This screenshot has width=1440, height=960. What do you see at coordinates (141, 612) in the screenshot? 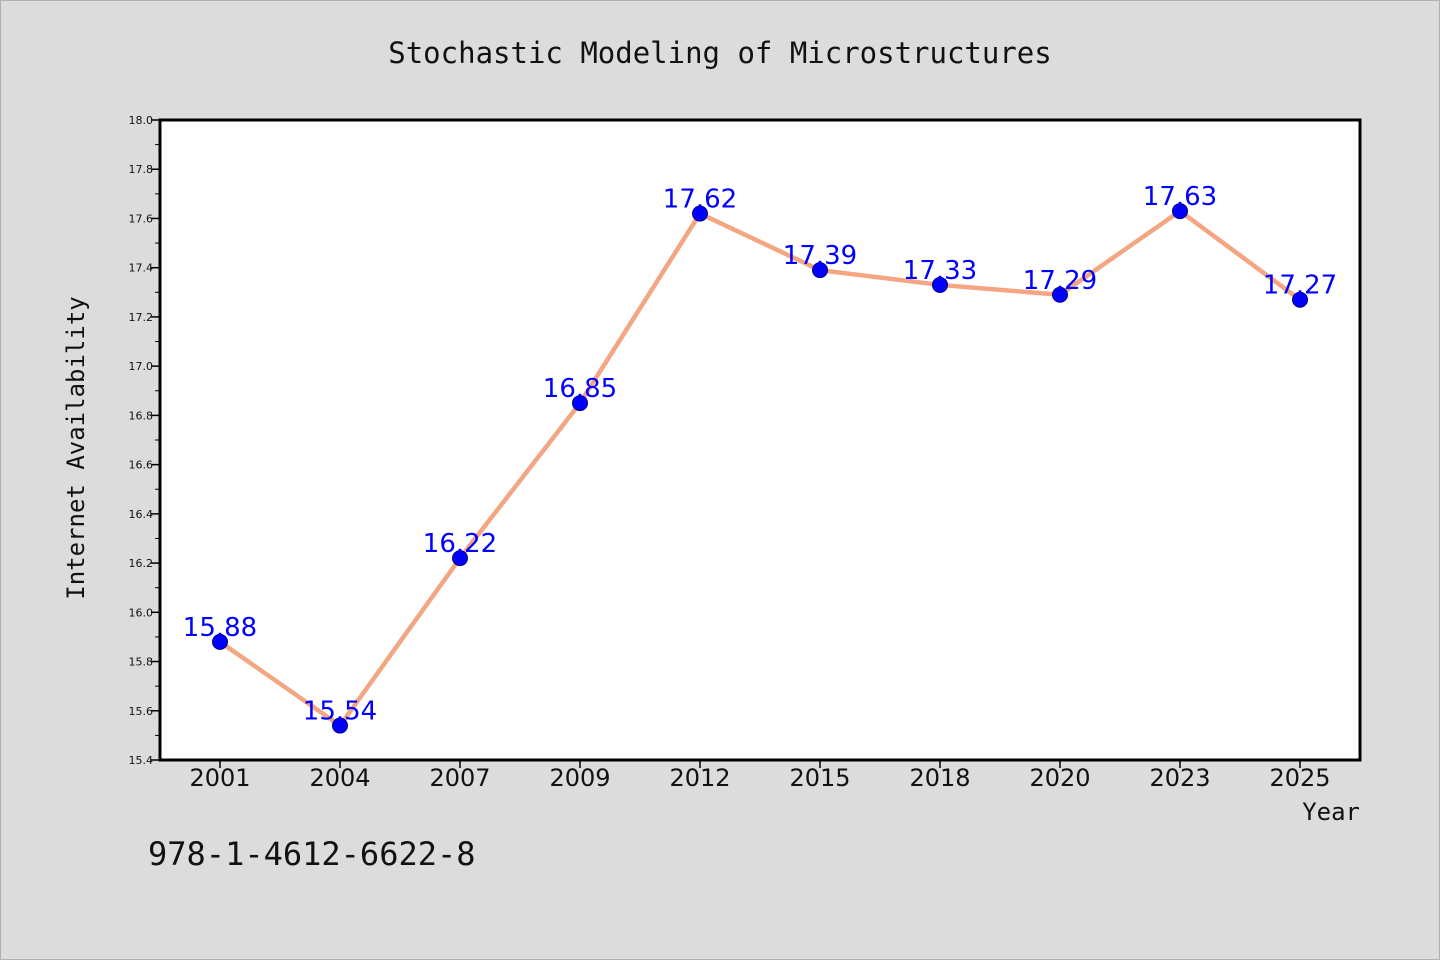
I see `y-tick-label: 16.0` at bounding box center [141, 612].